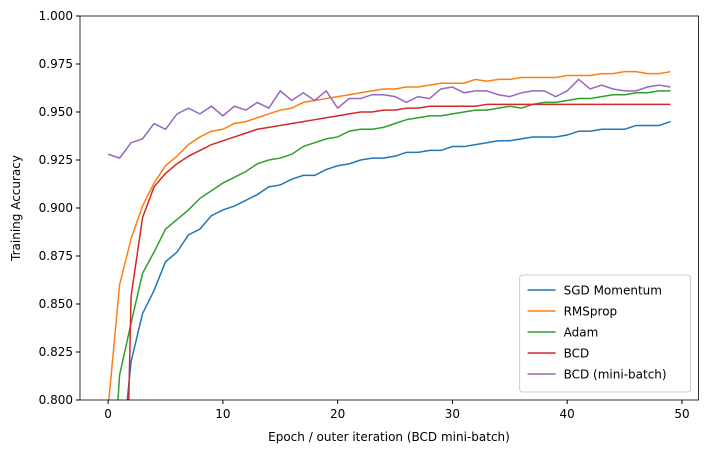 Image resolution: width=709 pixels, height=457 pixels. Describe the element at coordinates (389, 437) in the screenshot. I see `x-axis-label: Epoch / outer iteration (BCD mini-batch)` at that location.